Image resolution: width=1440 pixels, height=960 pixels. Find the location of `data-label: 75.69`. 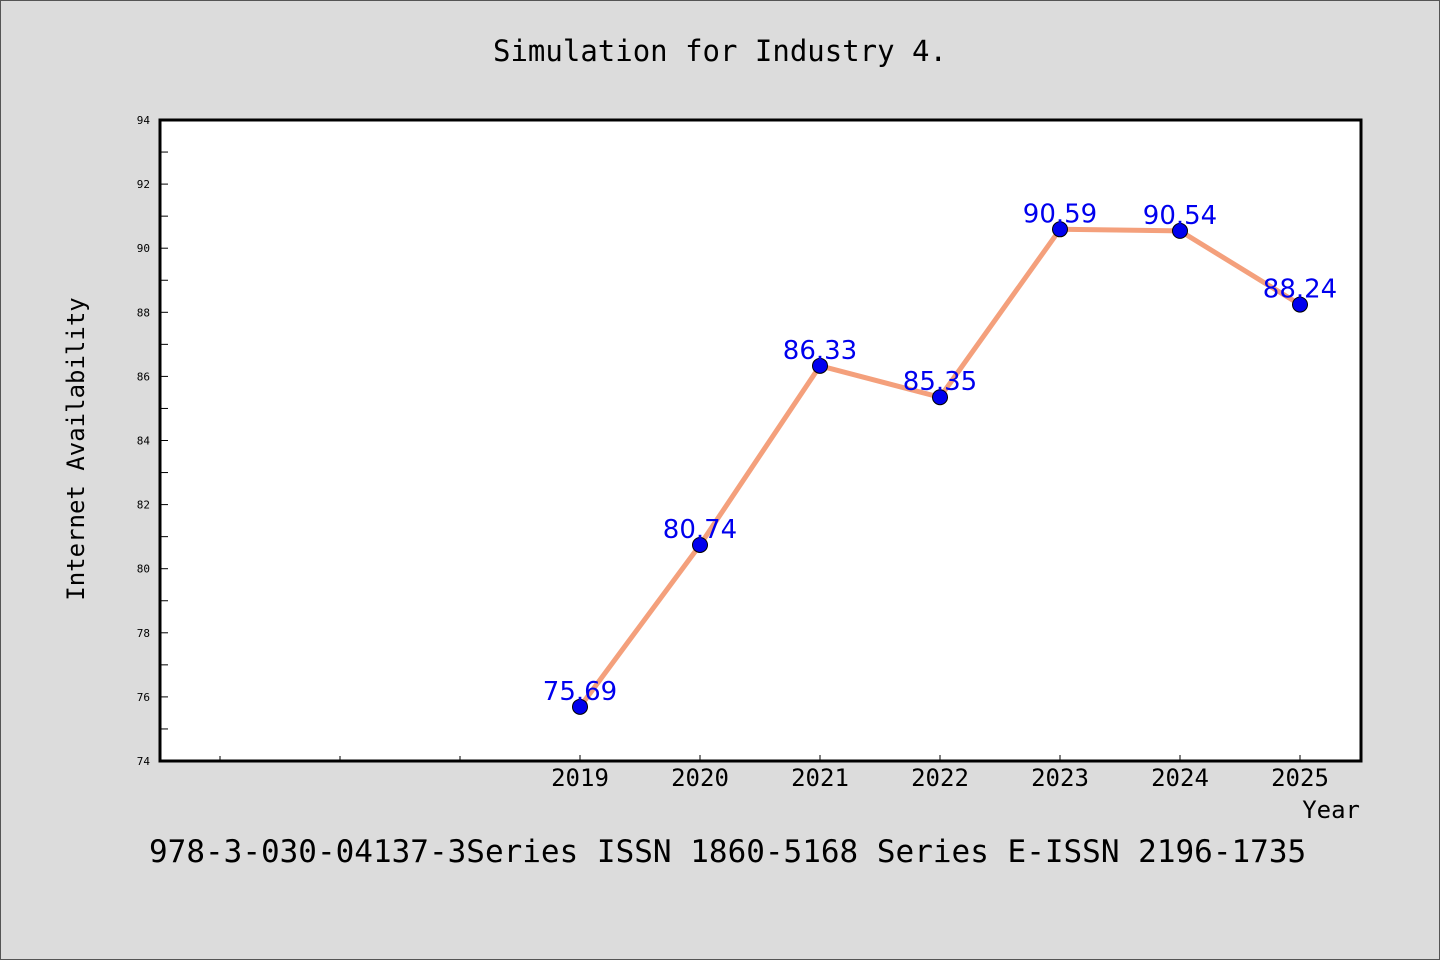

data-label: 75.69 is located at coordinates (580, 692).